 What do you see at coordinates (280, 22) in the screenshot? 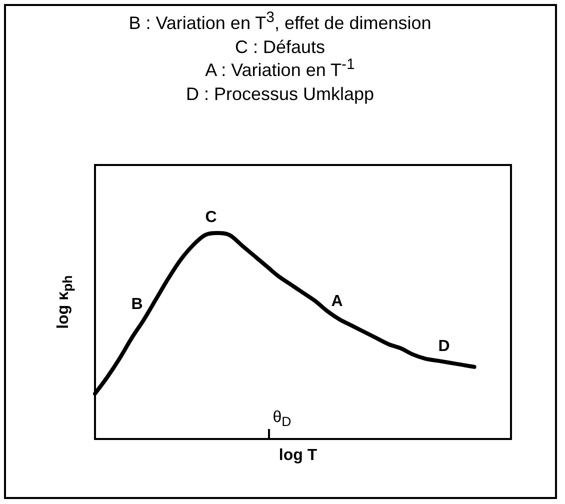
I see `text: B : Variation en T$^{3}$, effet de dimension` at bounding box center [280, 22].